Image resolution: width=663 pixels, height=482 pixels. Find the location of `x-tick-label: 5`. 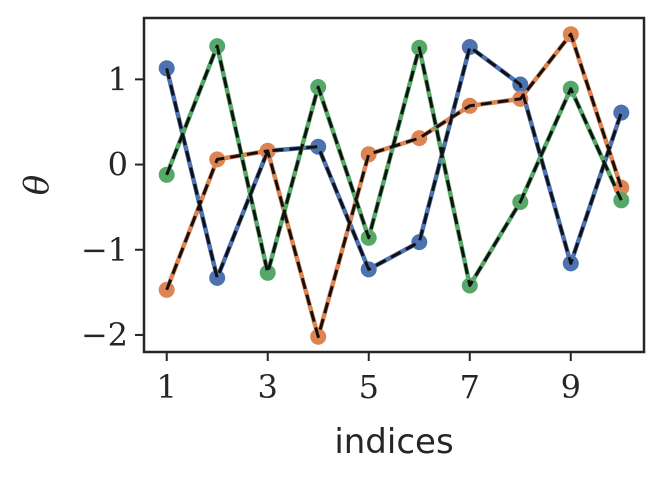

x-tick-label: 5 is located at coordinates (369, 387).